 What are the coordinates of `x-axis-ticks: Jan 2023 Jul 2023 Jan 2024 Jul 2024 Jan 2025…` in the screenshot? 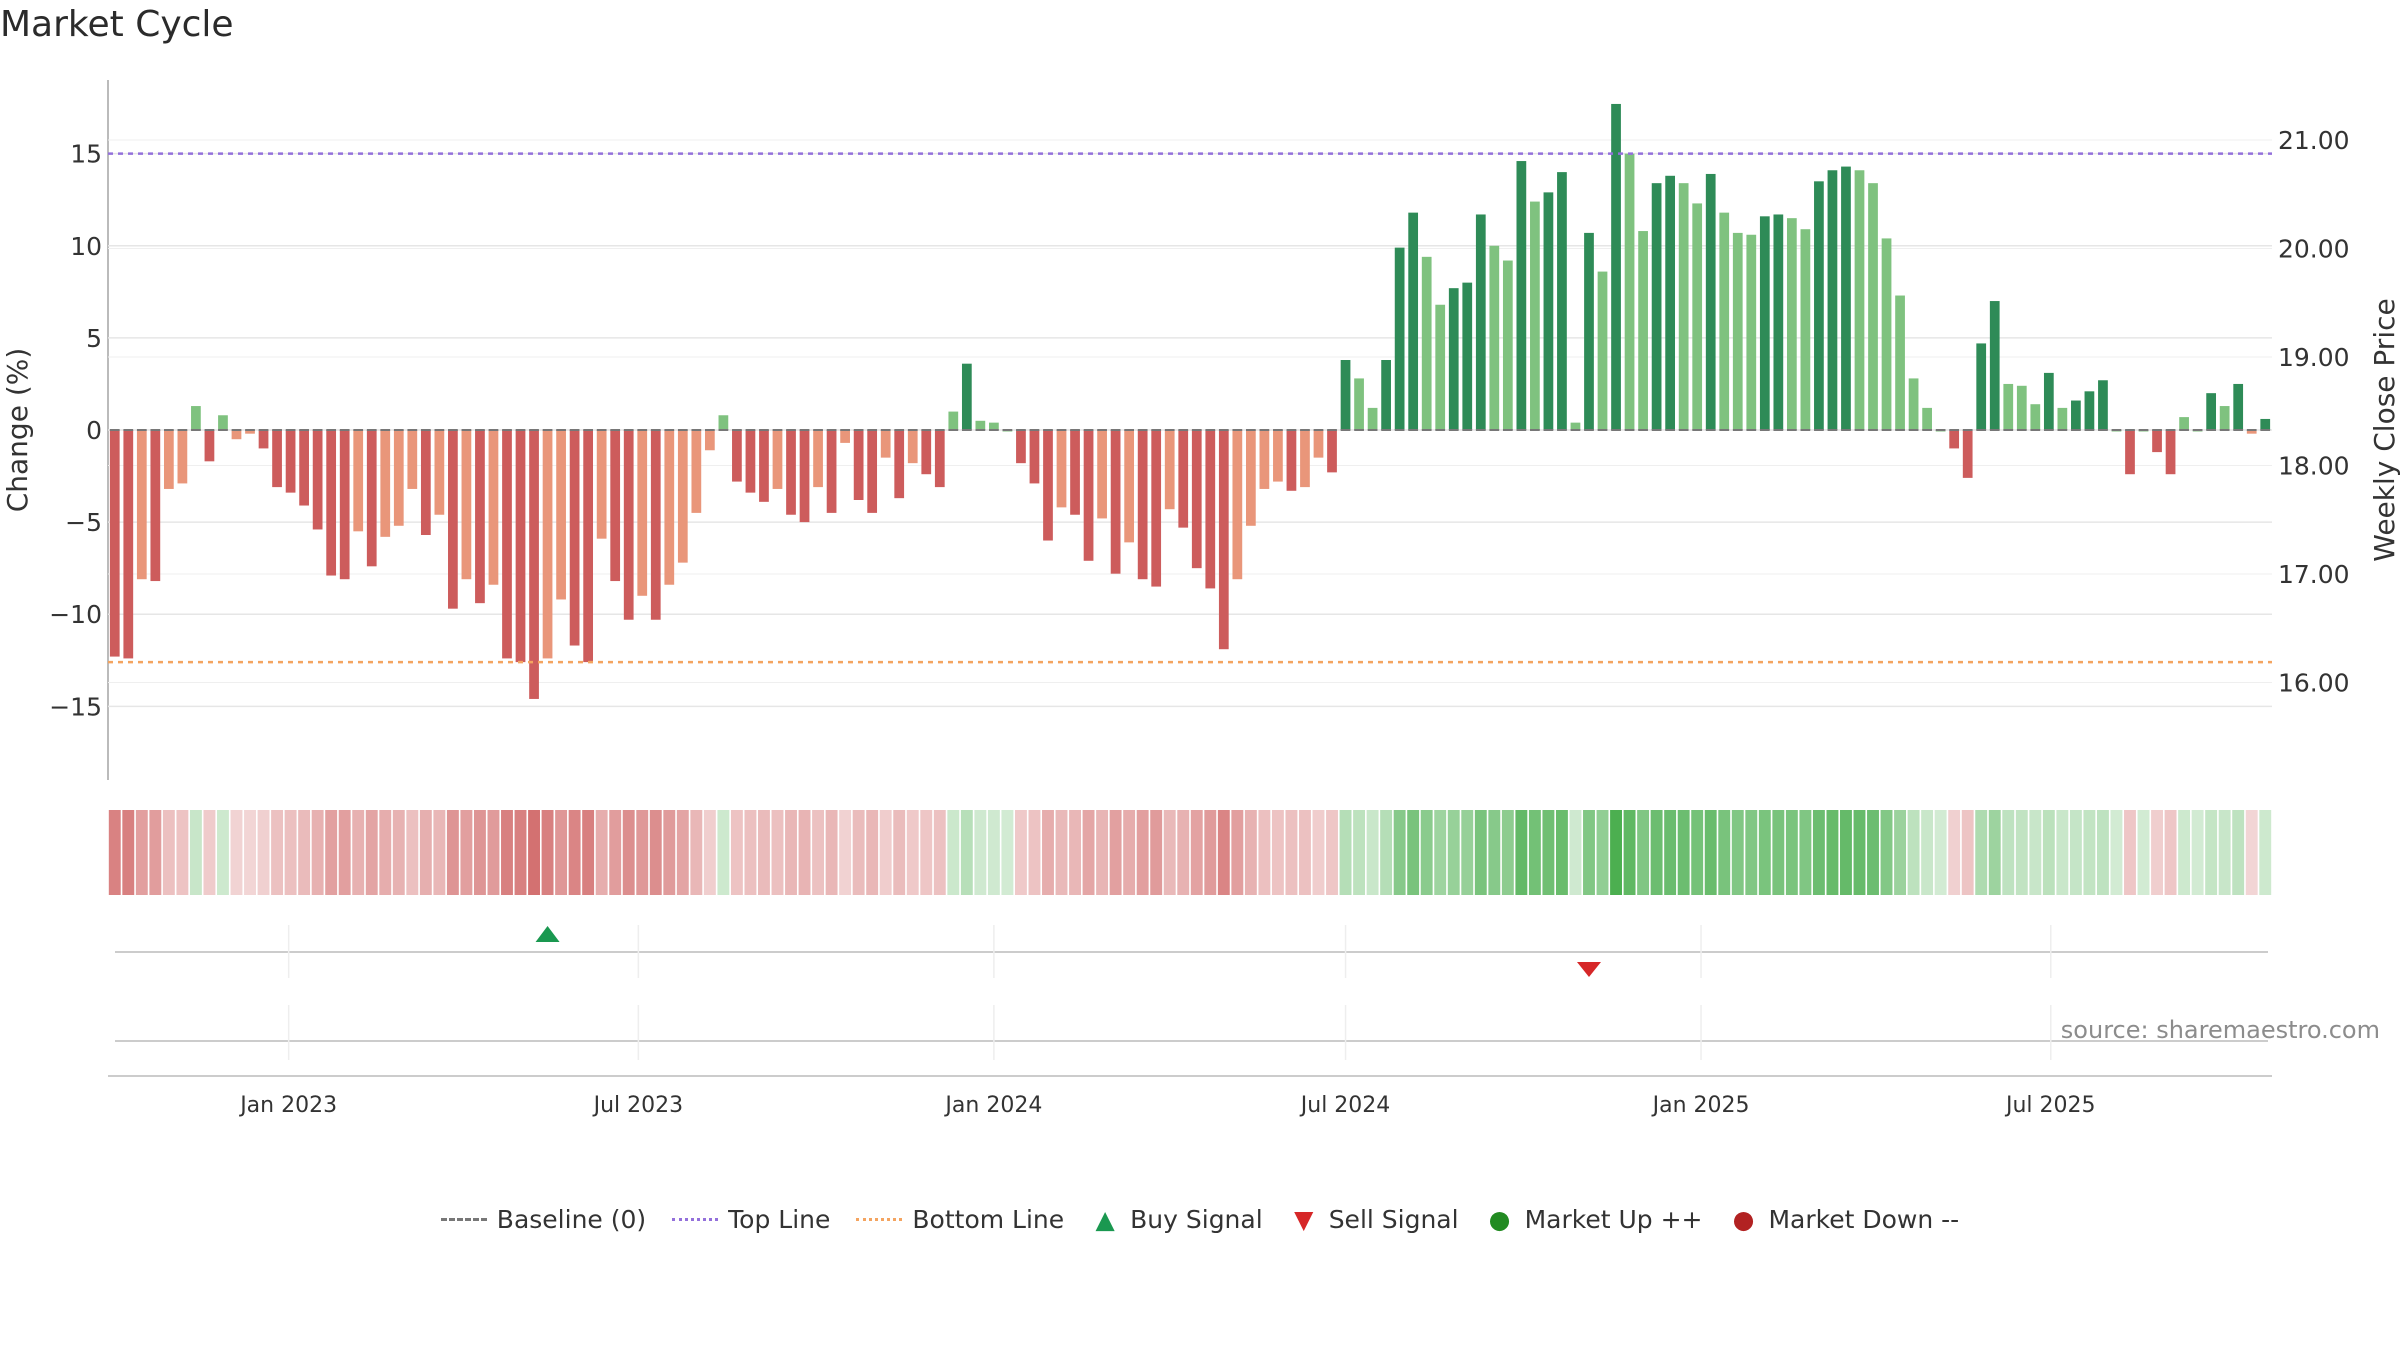 It's located at (1166, 1105).